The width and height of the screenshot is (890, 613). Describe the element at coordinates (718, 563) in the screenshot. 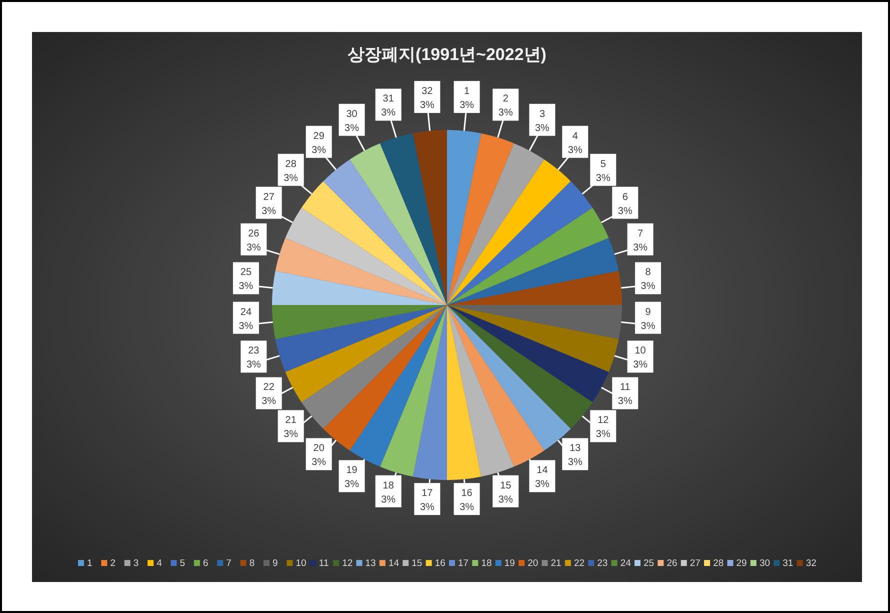

I see `legend-label: 28` at that location.